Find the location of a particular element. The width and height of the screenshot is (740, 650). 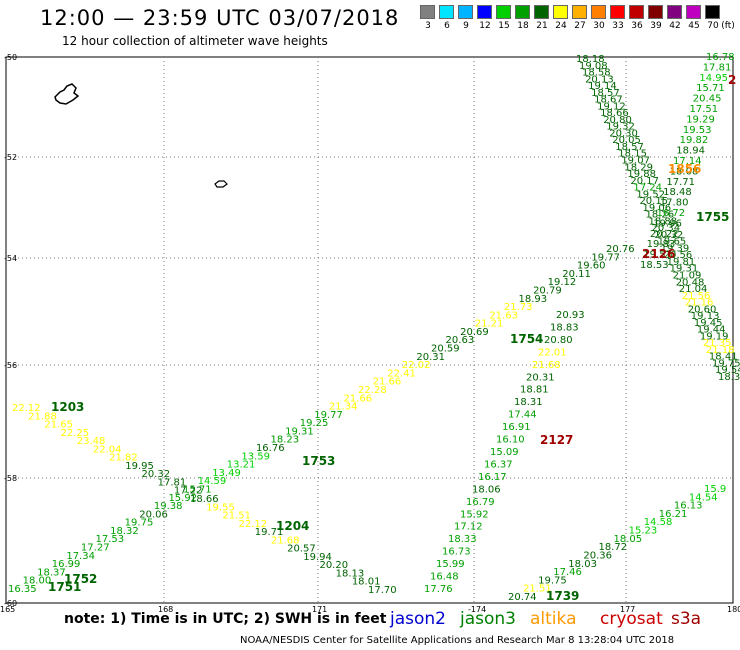

wave-height-label: 19.44 is located at coordinates (711, 330).